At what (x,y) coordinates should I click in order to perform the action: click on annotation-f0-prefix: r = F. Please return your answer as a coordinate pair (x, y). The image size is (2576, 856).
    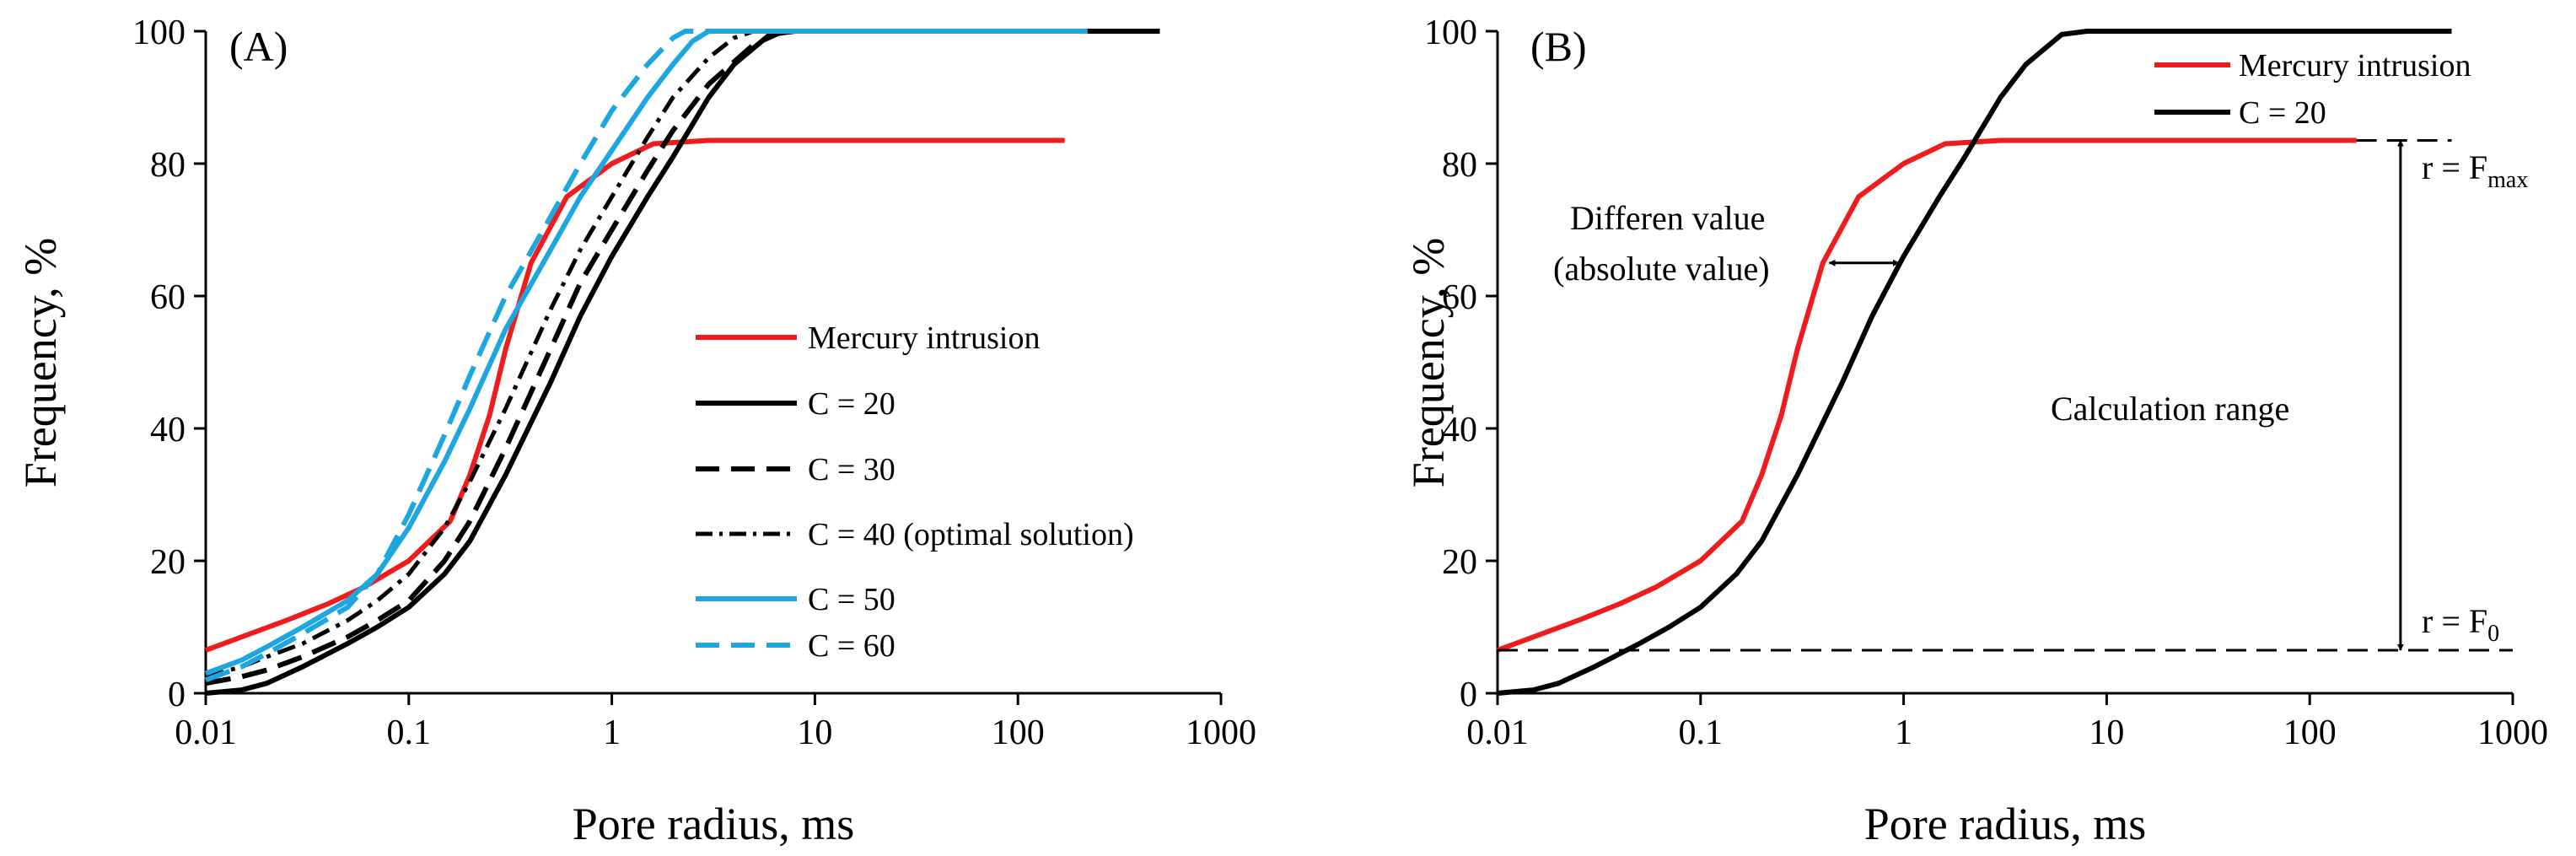
    Looking at the image, I should click on (2454, 621).